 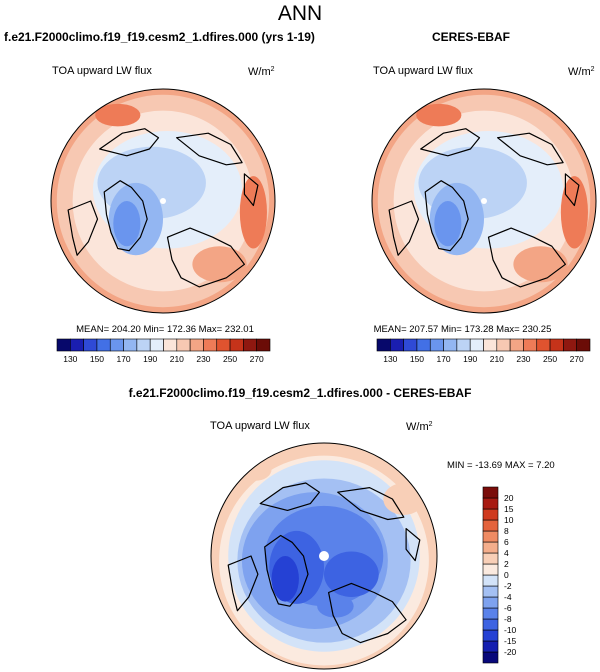 What do you see at coordinates (508, 619) in the screenshot?
I see `colorbar-tick-label: -8` at bounding box center [508, 619].